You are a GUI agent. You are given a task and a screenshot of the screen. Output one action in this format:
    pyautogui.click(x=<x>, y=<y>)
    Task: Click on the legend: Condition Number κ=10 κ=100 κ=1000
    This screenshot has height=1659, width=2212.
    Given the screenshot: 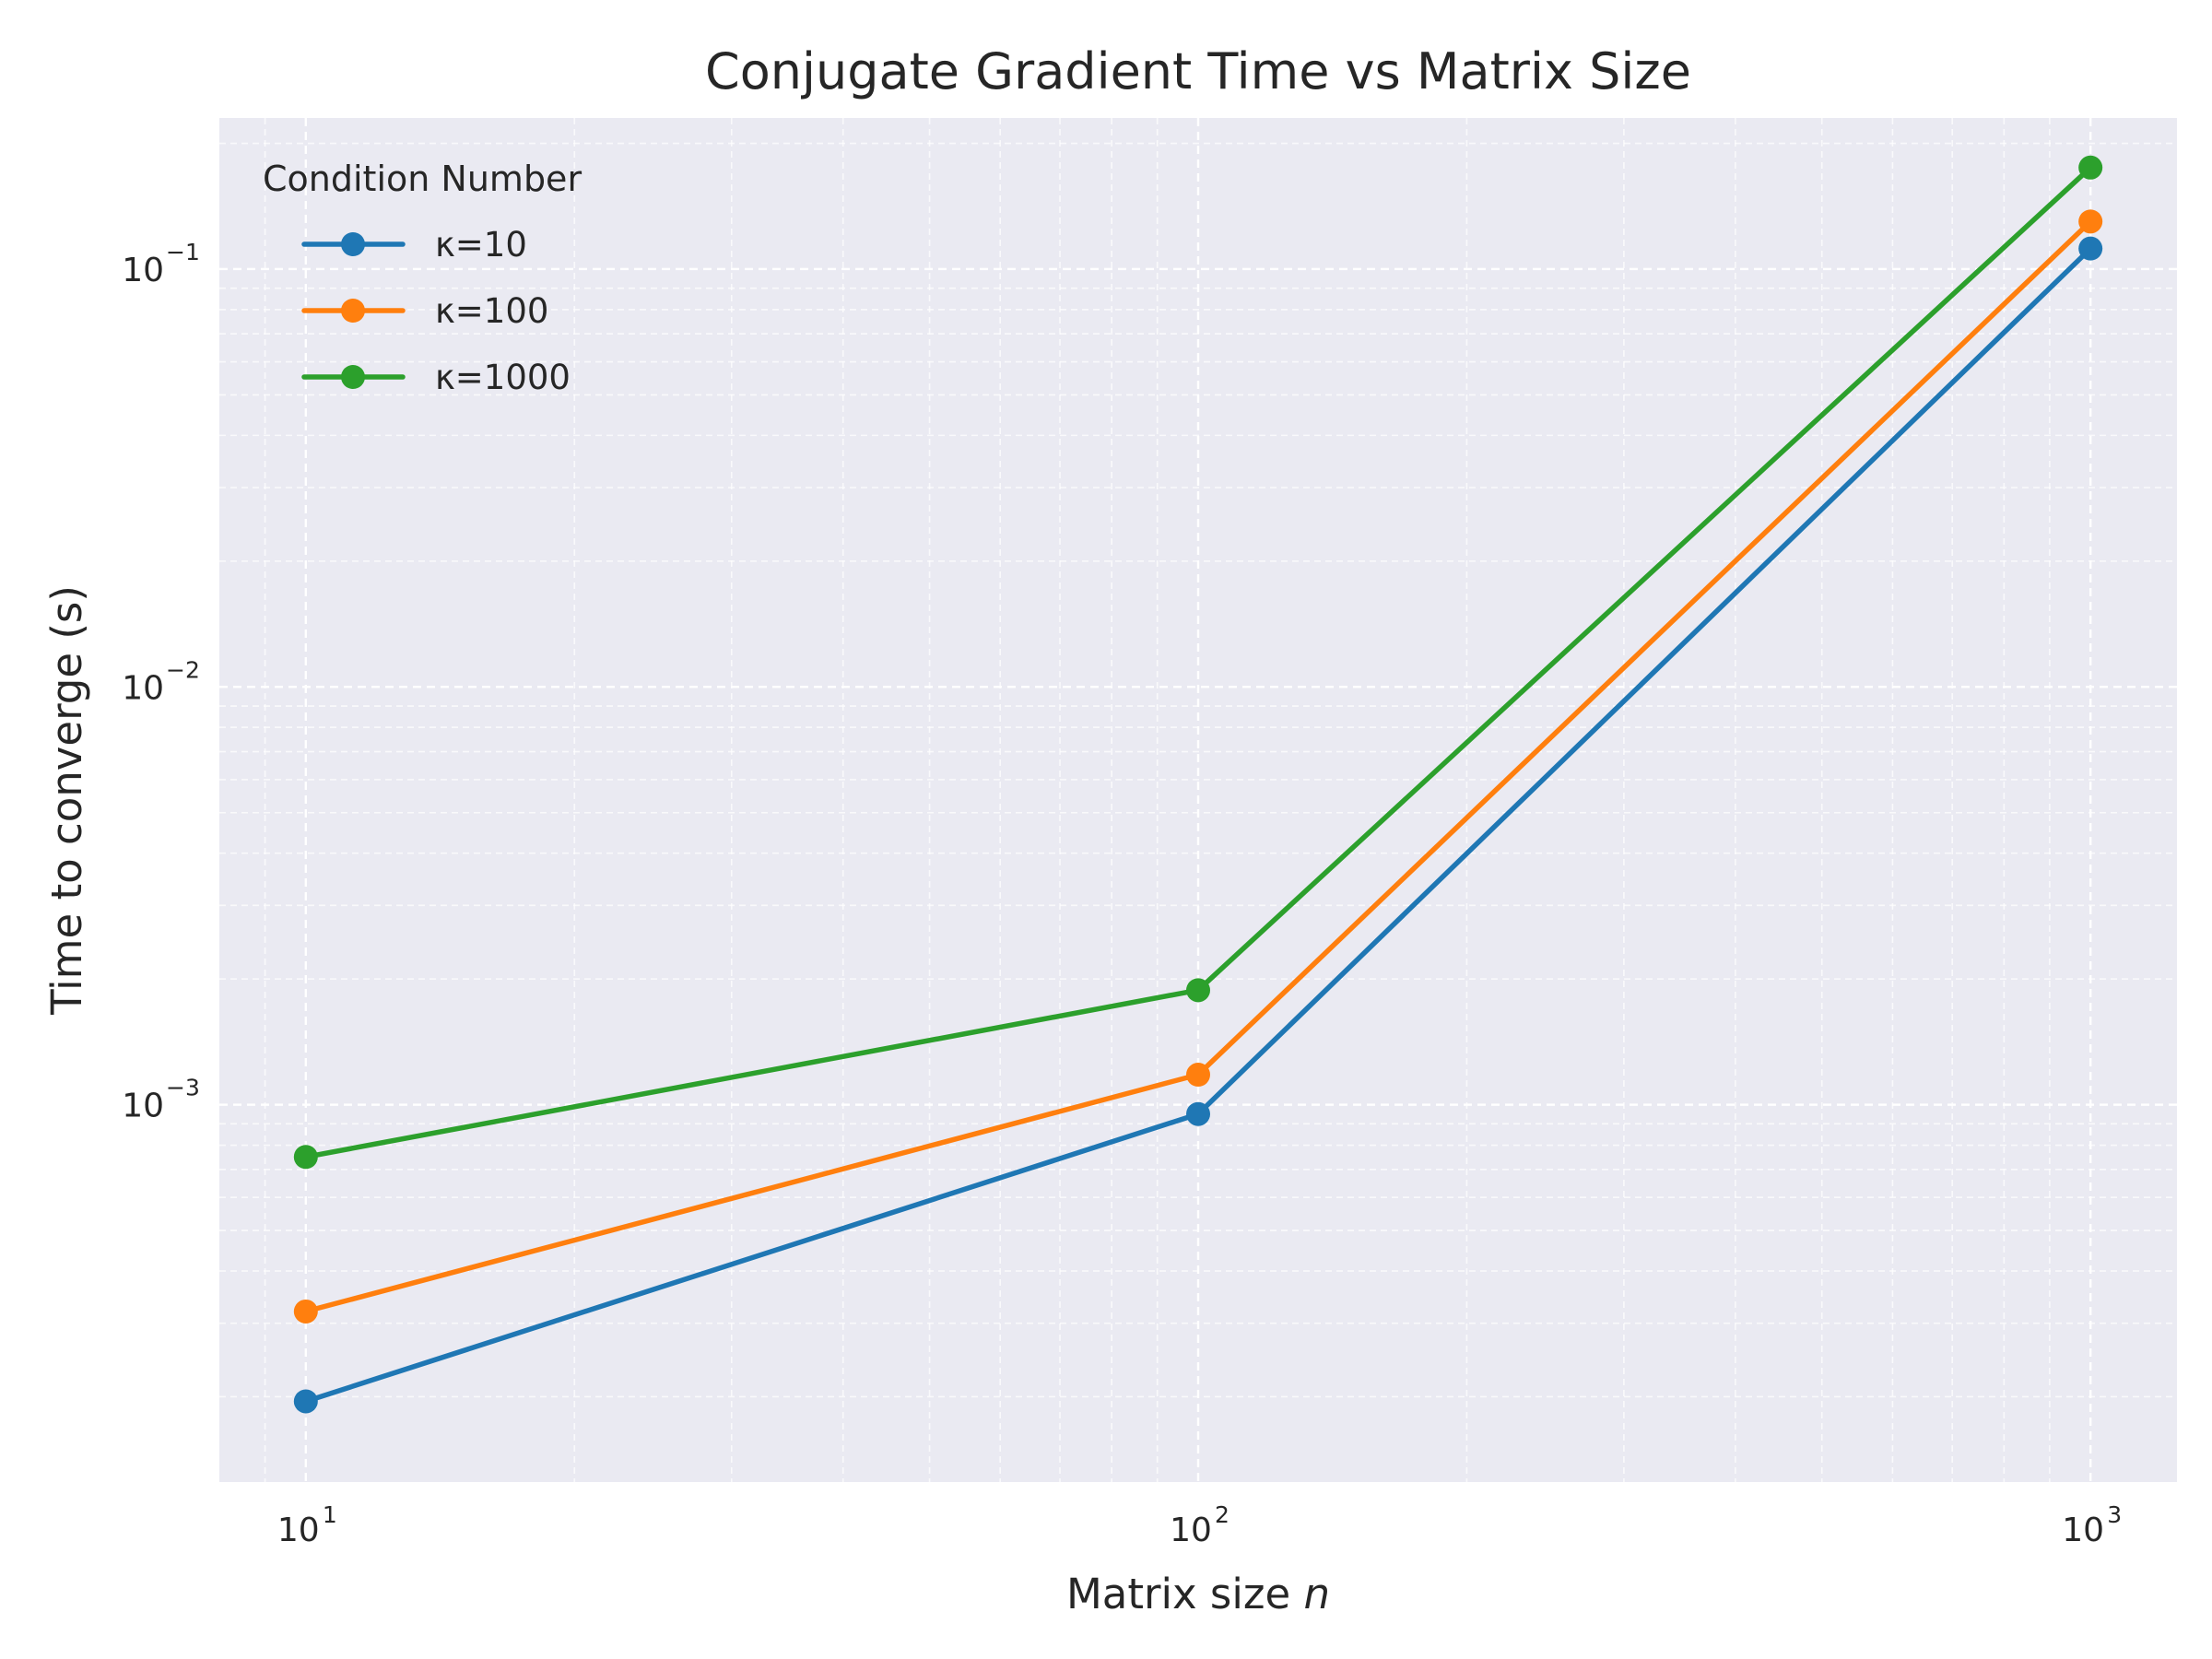 What is the action you would take?
    pyautogui.click(x=422, y=278)
    